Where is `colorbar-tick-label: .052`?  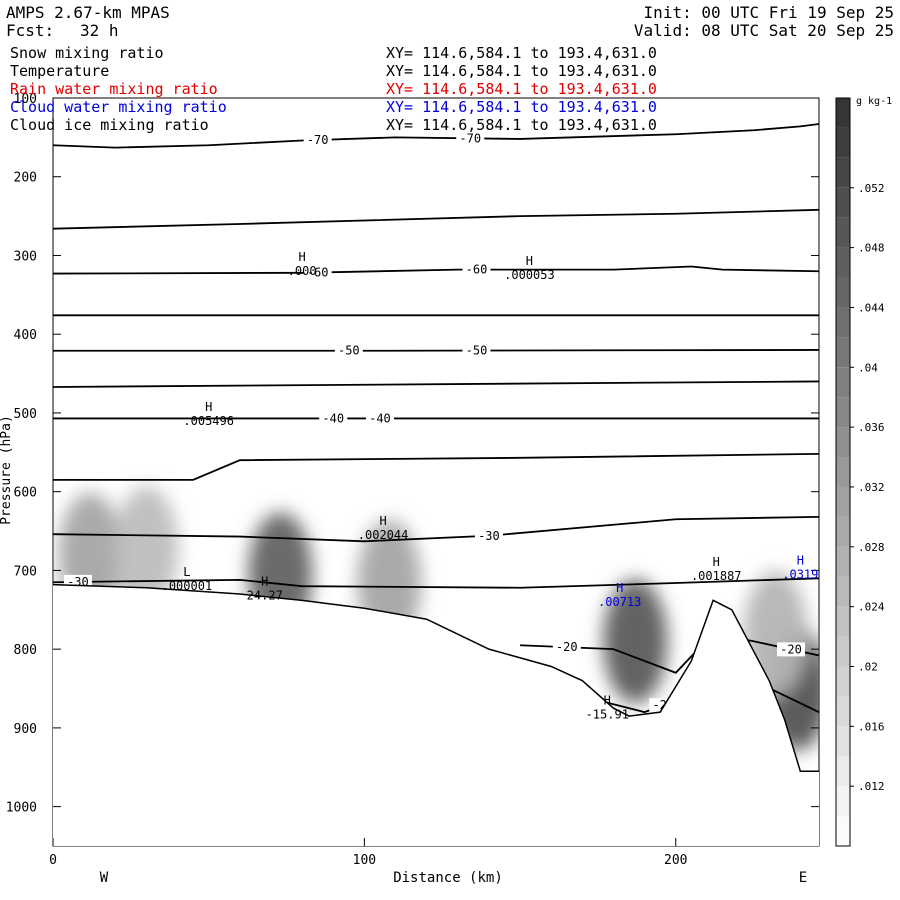
colorbar-tick-label: .052 is located at coordinates (871, 188).